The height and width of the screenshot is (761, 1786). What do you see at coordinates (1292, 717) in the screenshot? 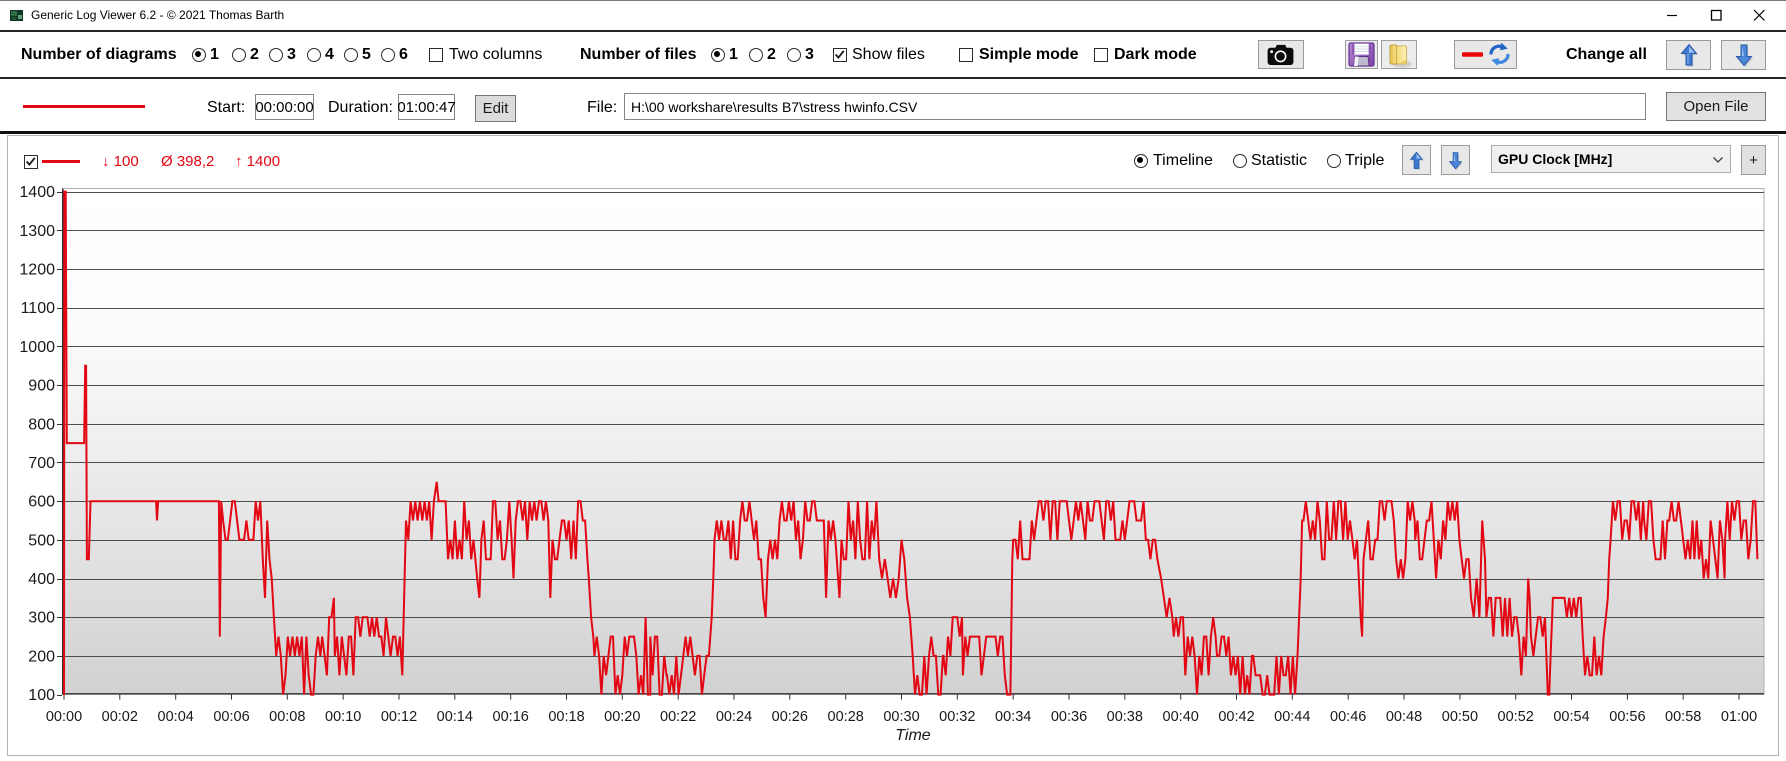
I see `svg-text: 00:44` at bounding box center [1292, 717].